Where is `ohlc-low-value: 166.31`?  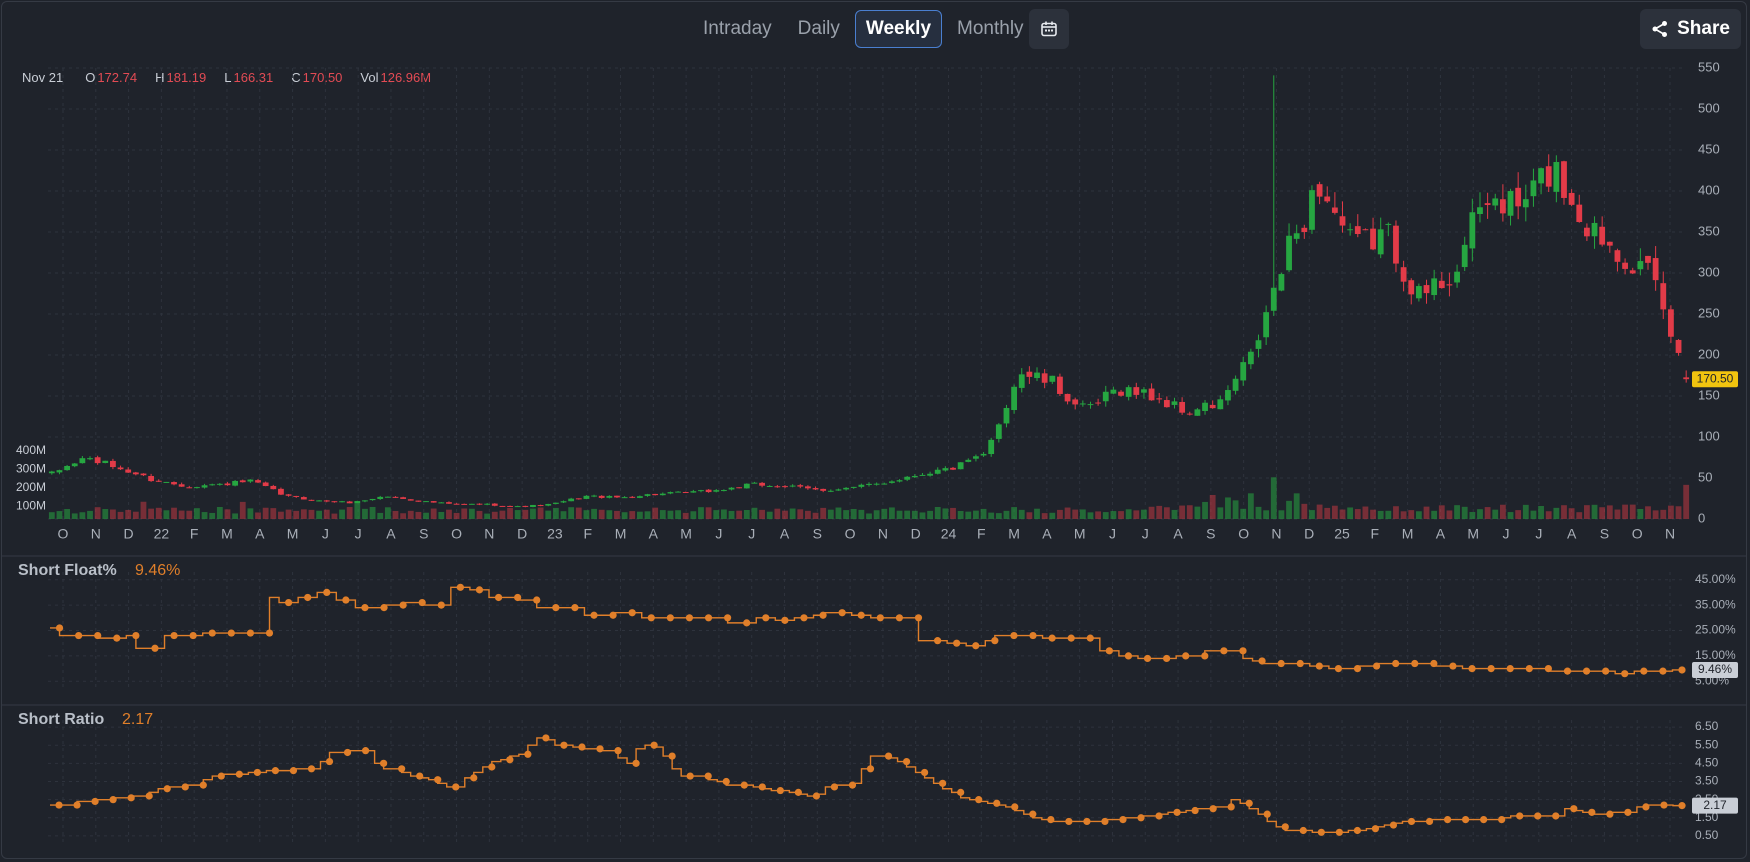
ohlc-low-value: 166.31 is located at coordinates (253, 77).